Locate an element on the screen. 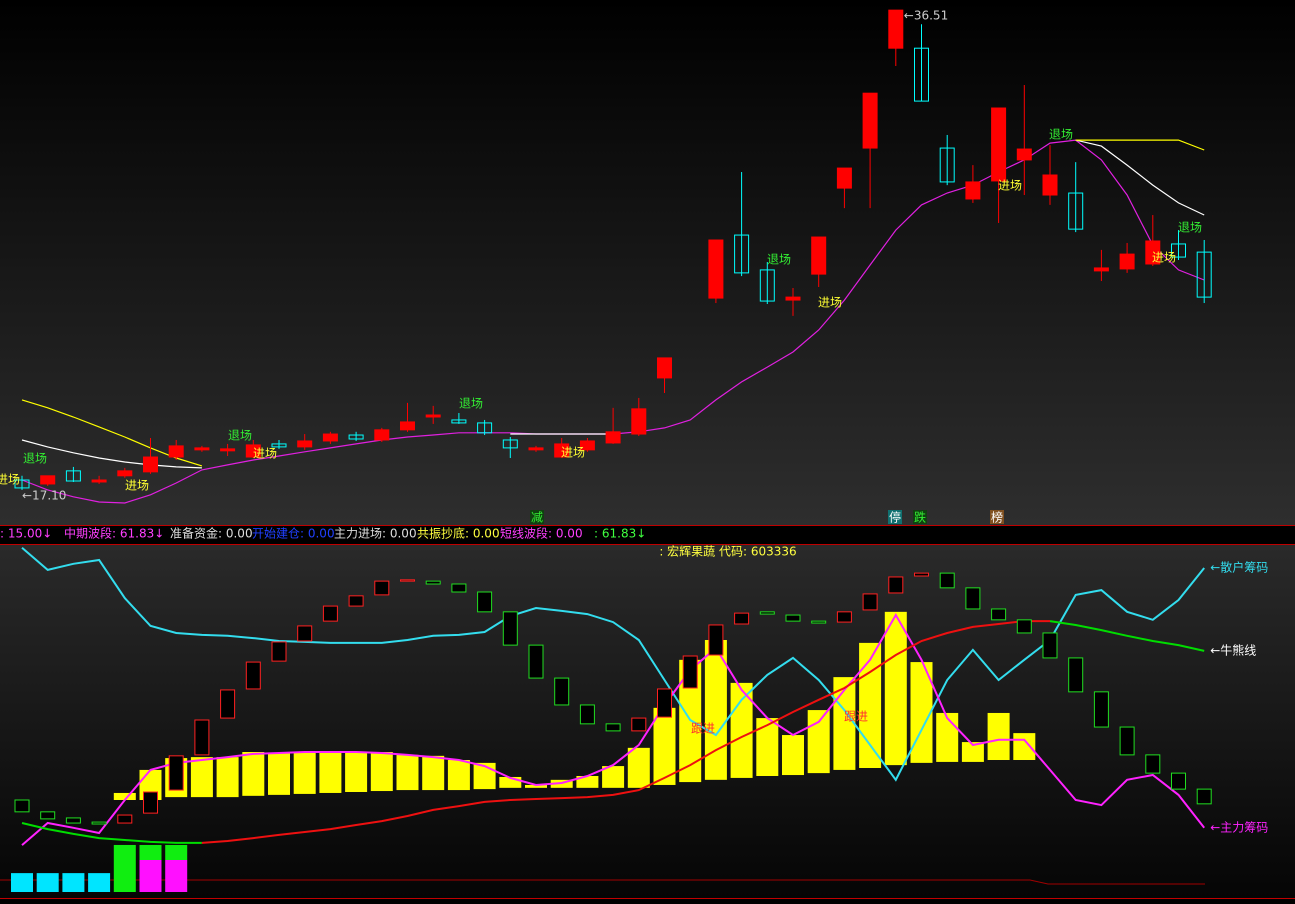  legend-label: ←散户筹码 is located at coordinates (1239, 567).